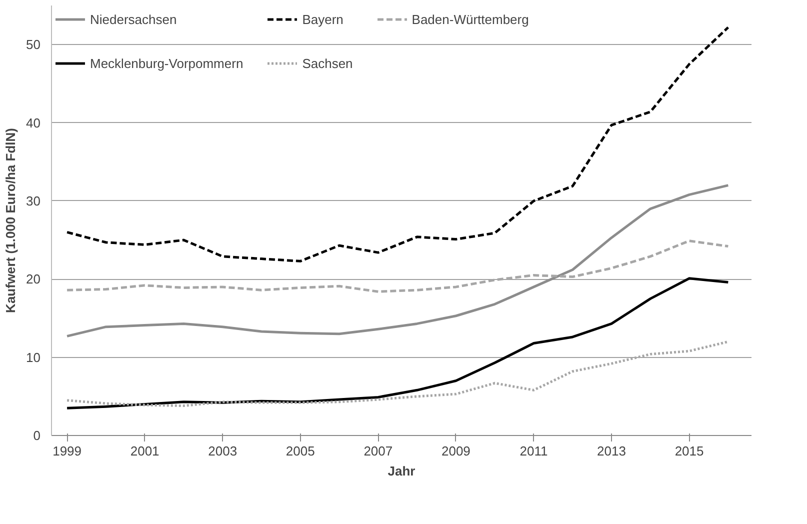 The width and height of the screenshot is (807, 524). I want to click on y-tick-label: 40, so click(33, 122).